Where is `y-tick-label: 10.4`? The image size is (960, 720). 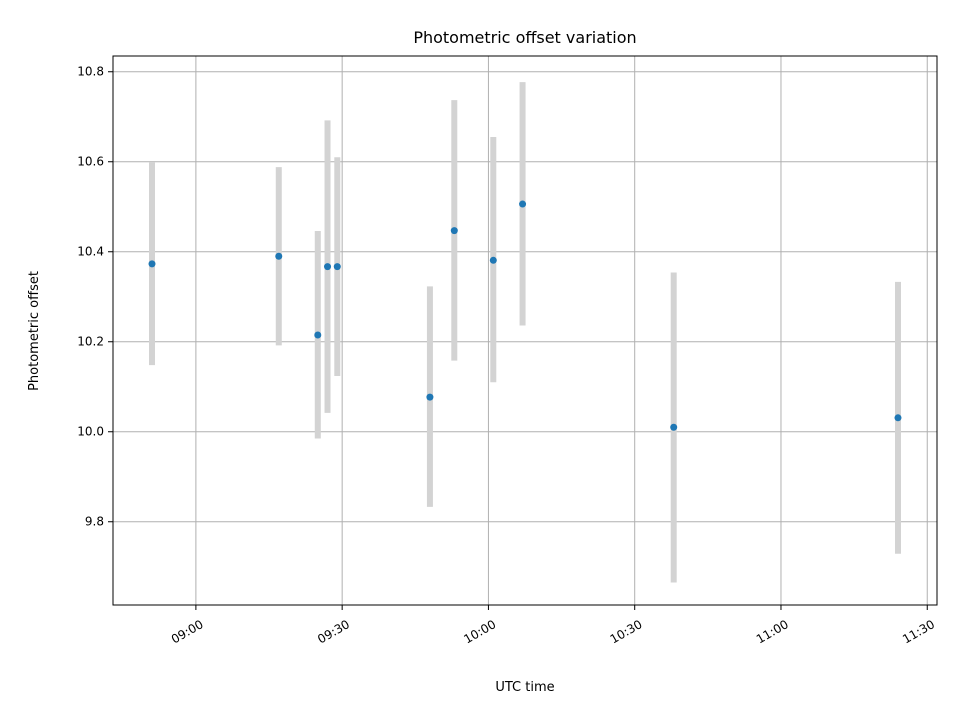 y-tick-label: 10.4 is located at coordinates (90, 251).